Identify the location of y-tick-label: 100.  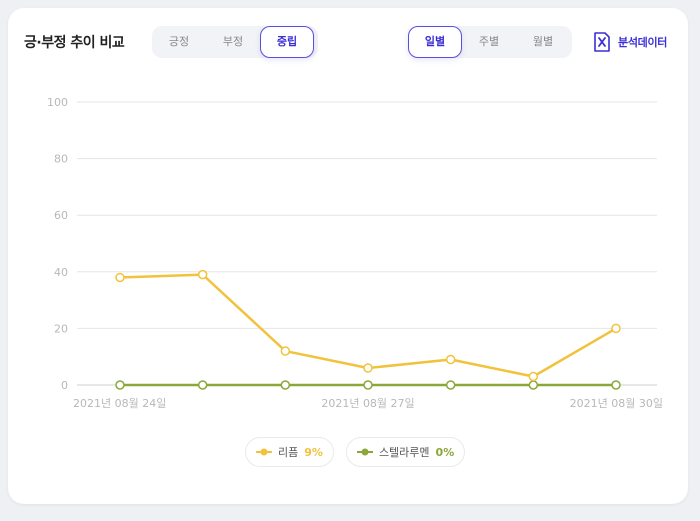
(57, 102).